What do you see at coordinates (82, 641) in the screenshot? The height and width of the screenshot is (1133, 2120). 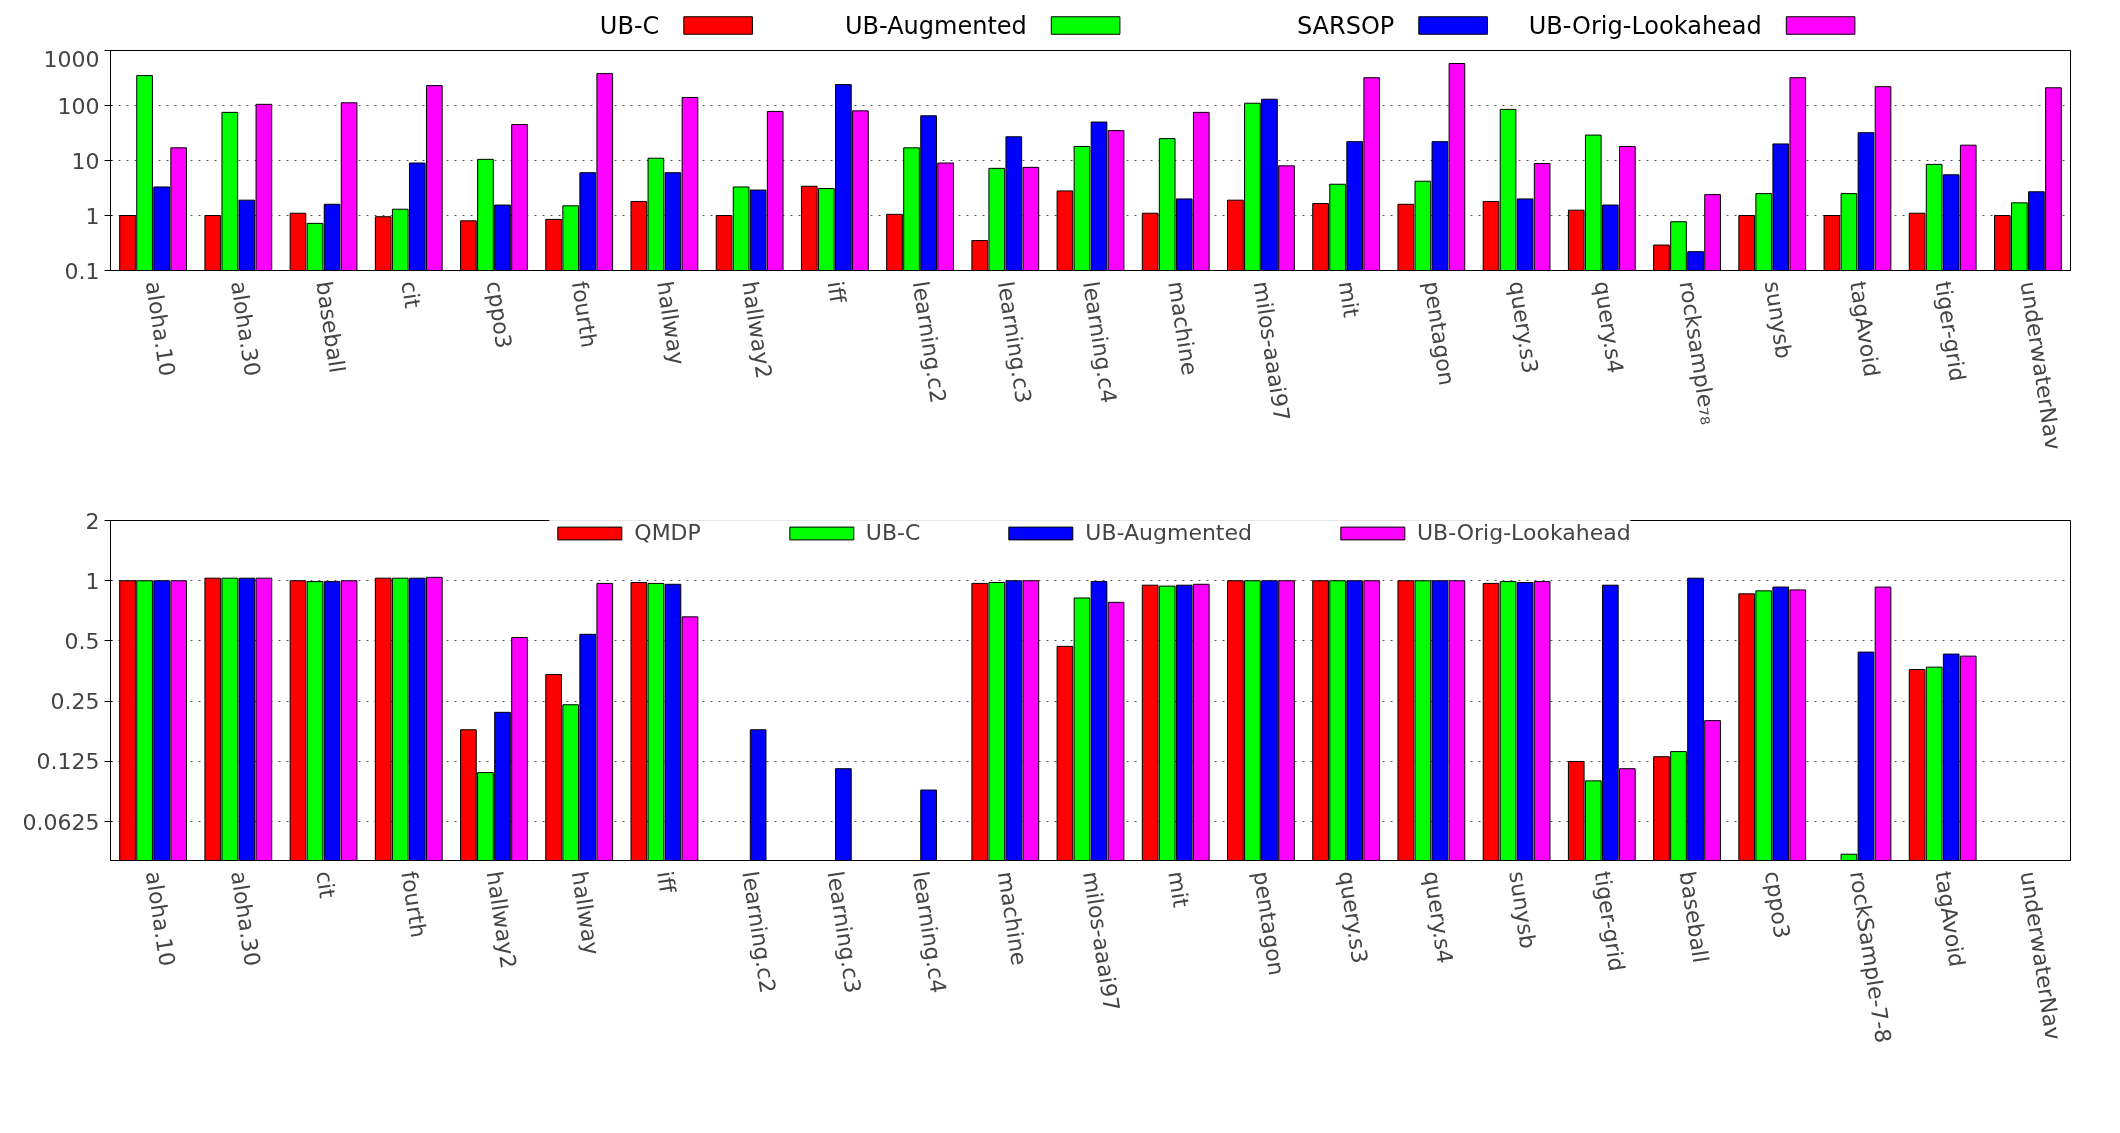 I see `y-tick-label: 0.5` at bounding box center [82, 641].